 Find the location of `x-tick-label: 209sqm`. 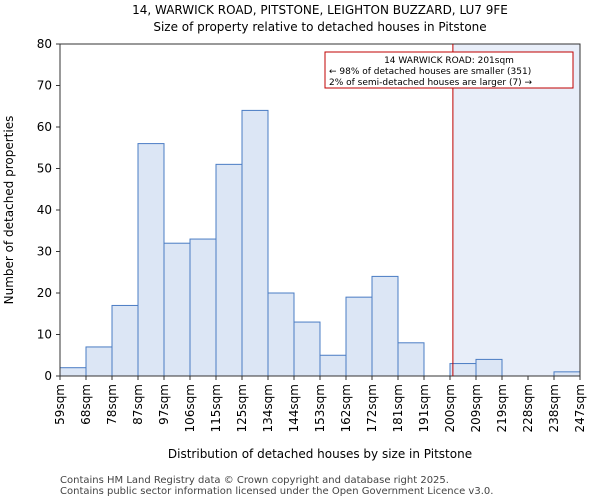

x-tick-label: 209sqm is located at coordinates (476, 408).